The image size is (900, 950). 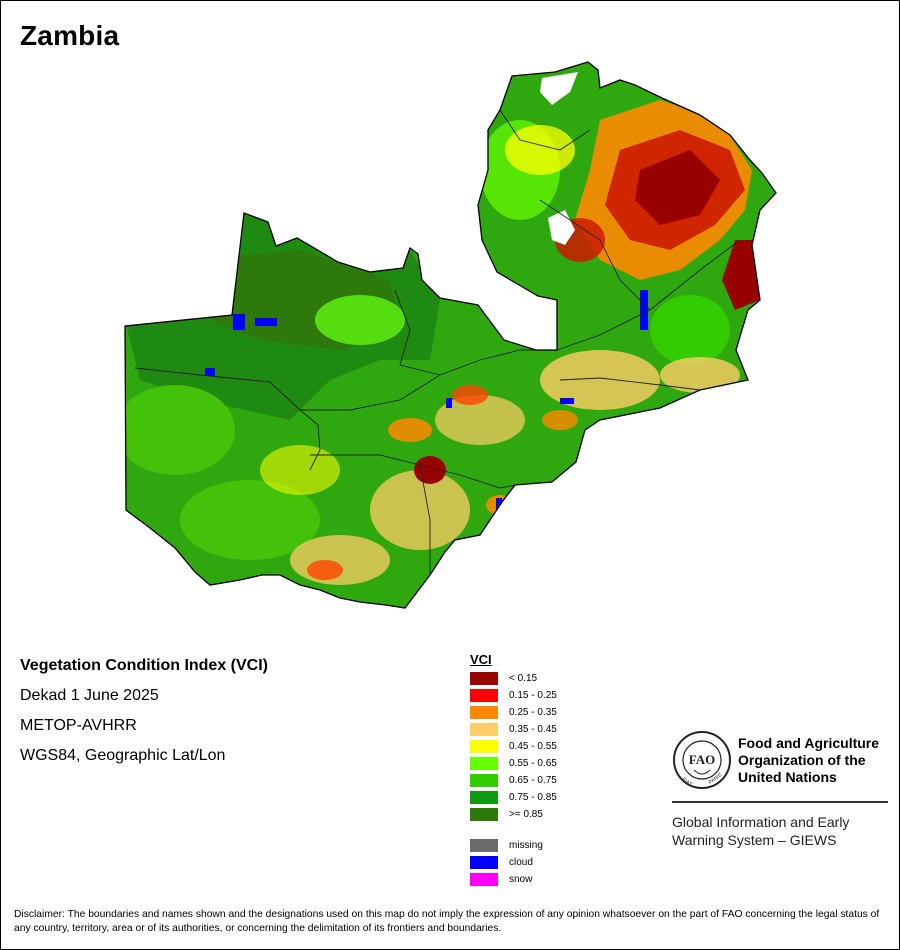 What do you see at coordinates (481, 659) in the screenshot?
I see `legend-title: VCI` at bounding box center [481, 659].